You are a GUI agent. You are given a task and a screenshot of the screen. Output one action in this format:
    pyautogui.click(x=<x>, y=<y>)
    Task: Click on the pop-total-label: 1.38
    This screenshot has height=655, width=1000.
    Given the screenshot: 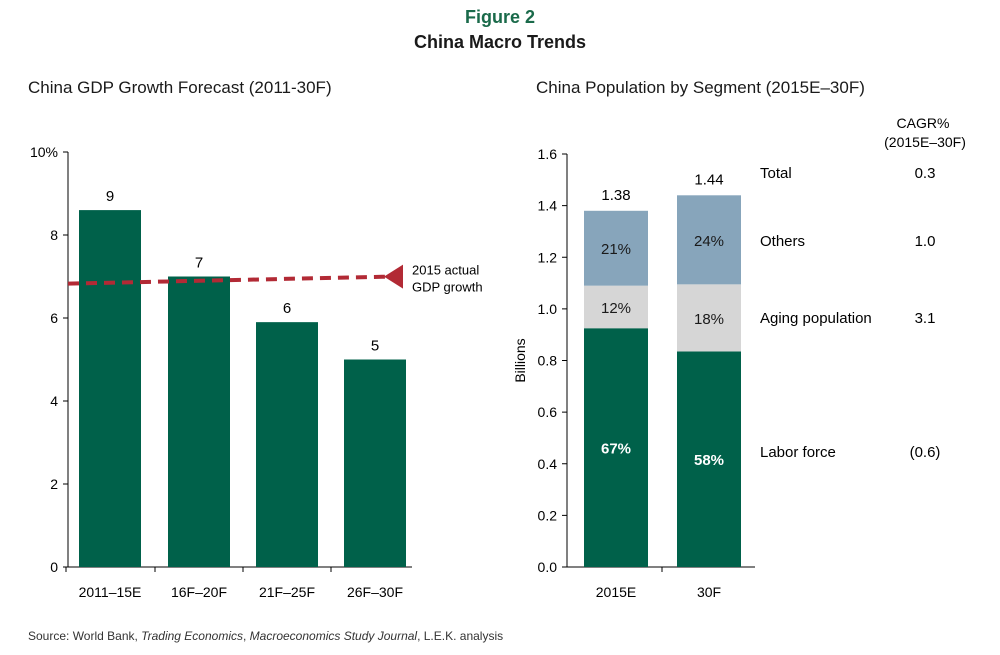 What is the action you would take?
    pyautogui.click(x=615, y=195)
    